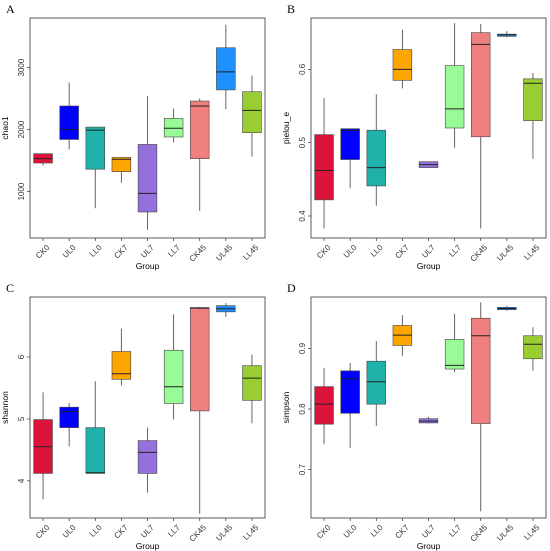 The height and width of the screenshot is (551, 550). I want to click on y-tick-label: 0.8, so click(302, 409).